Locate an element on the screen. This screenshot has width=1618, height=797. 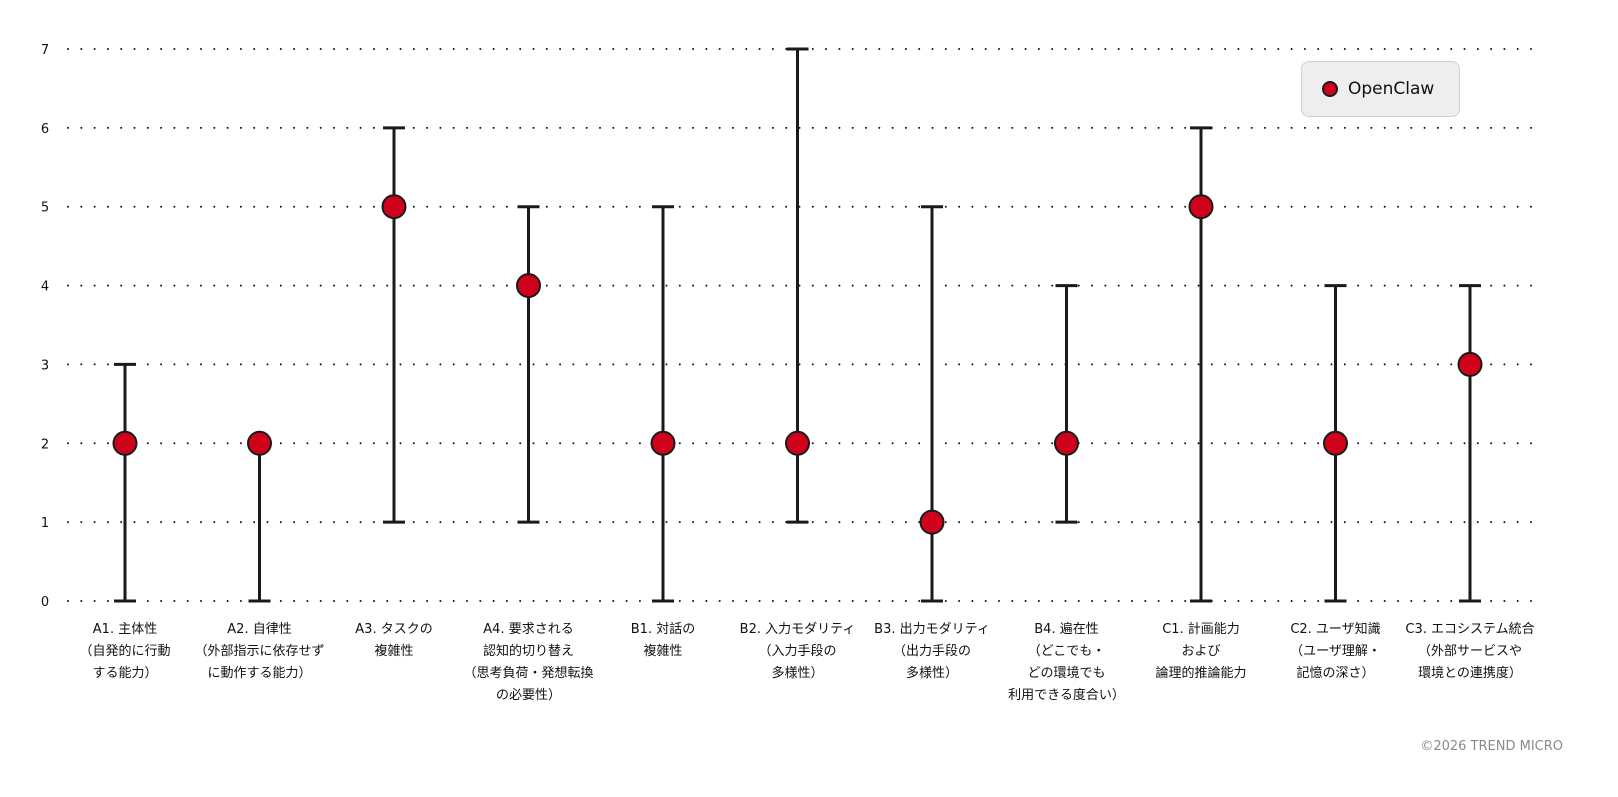
x-tick-label-line: （自発的に行動 is located at coordinates (125, 651).